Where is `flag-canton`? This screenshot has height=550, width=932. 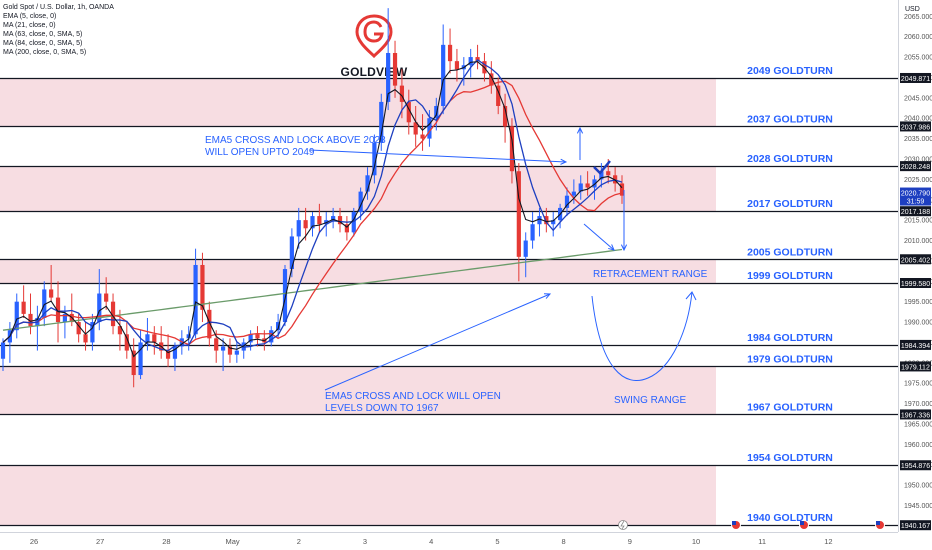 flag-canton is located at coordinates (734, 523).